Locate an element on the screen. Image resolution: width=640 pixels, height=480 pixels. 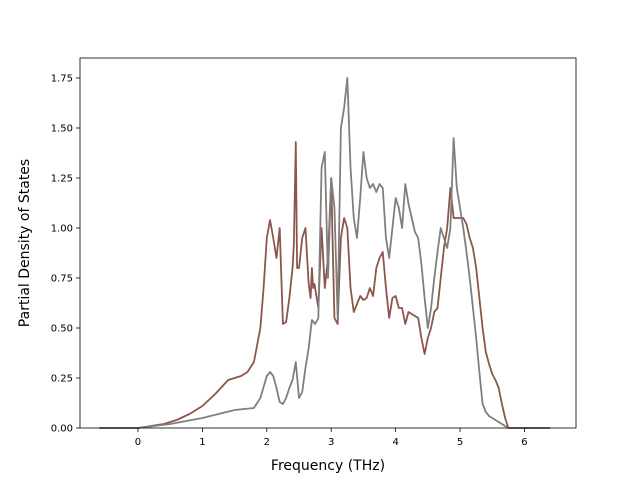
y-tick-label: 0.50 is located at coordinates (62, 329).